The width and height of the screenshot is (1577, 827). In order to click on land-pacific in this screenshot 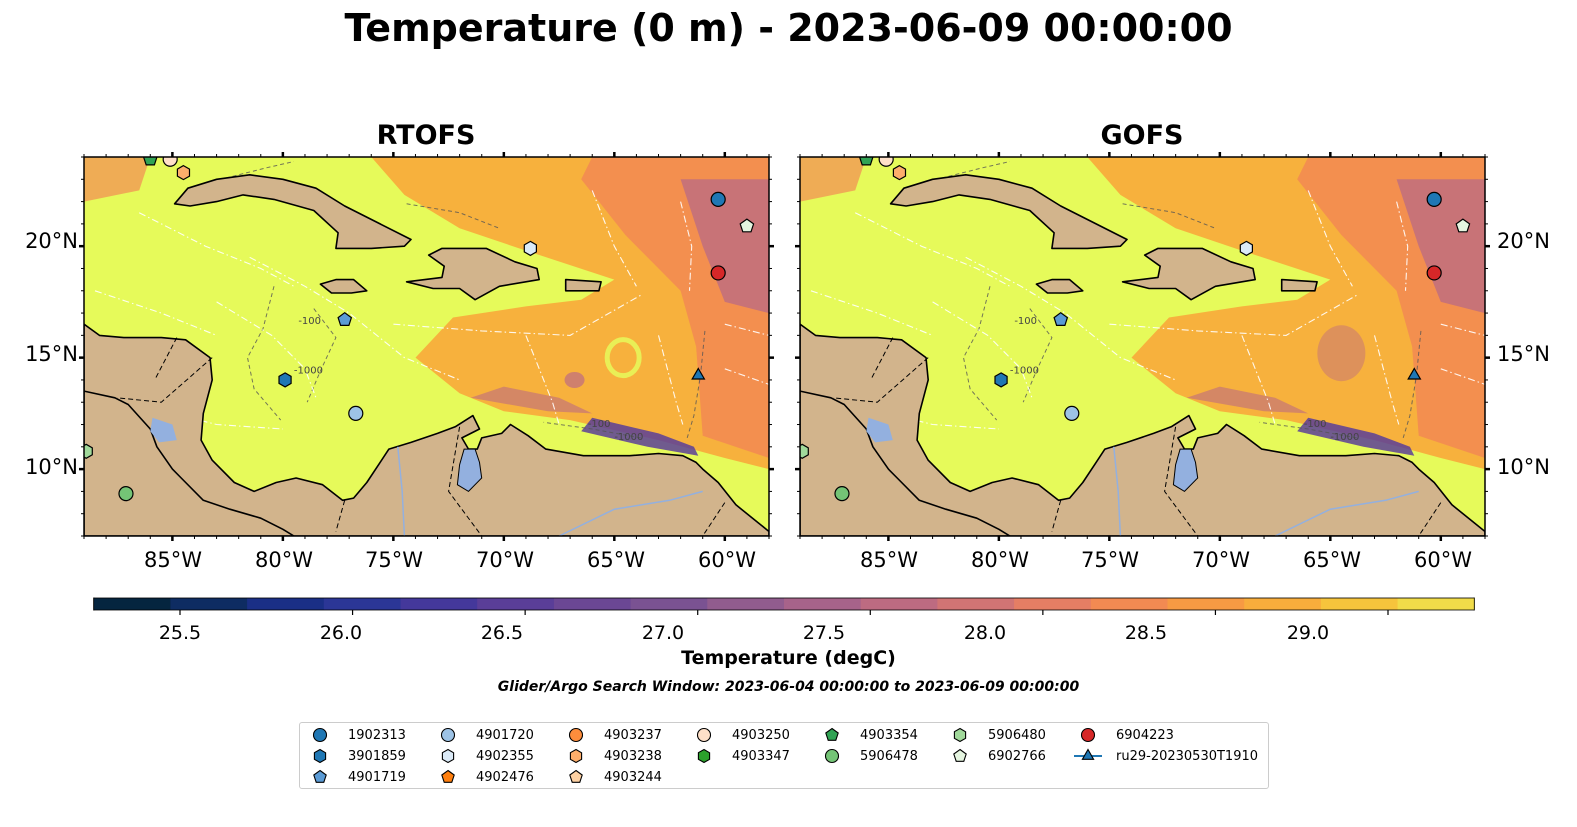, I will do `click(905, 463)`.